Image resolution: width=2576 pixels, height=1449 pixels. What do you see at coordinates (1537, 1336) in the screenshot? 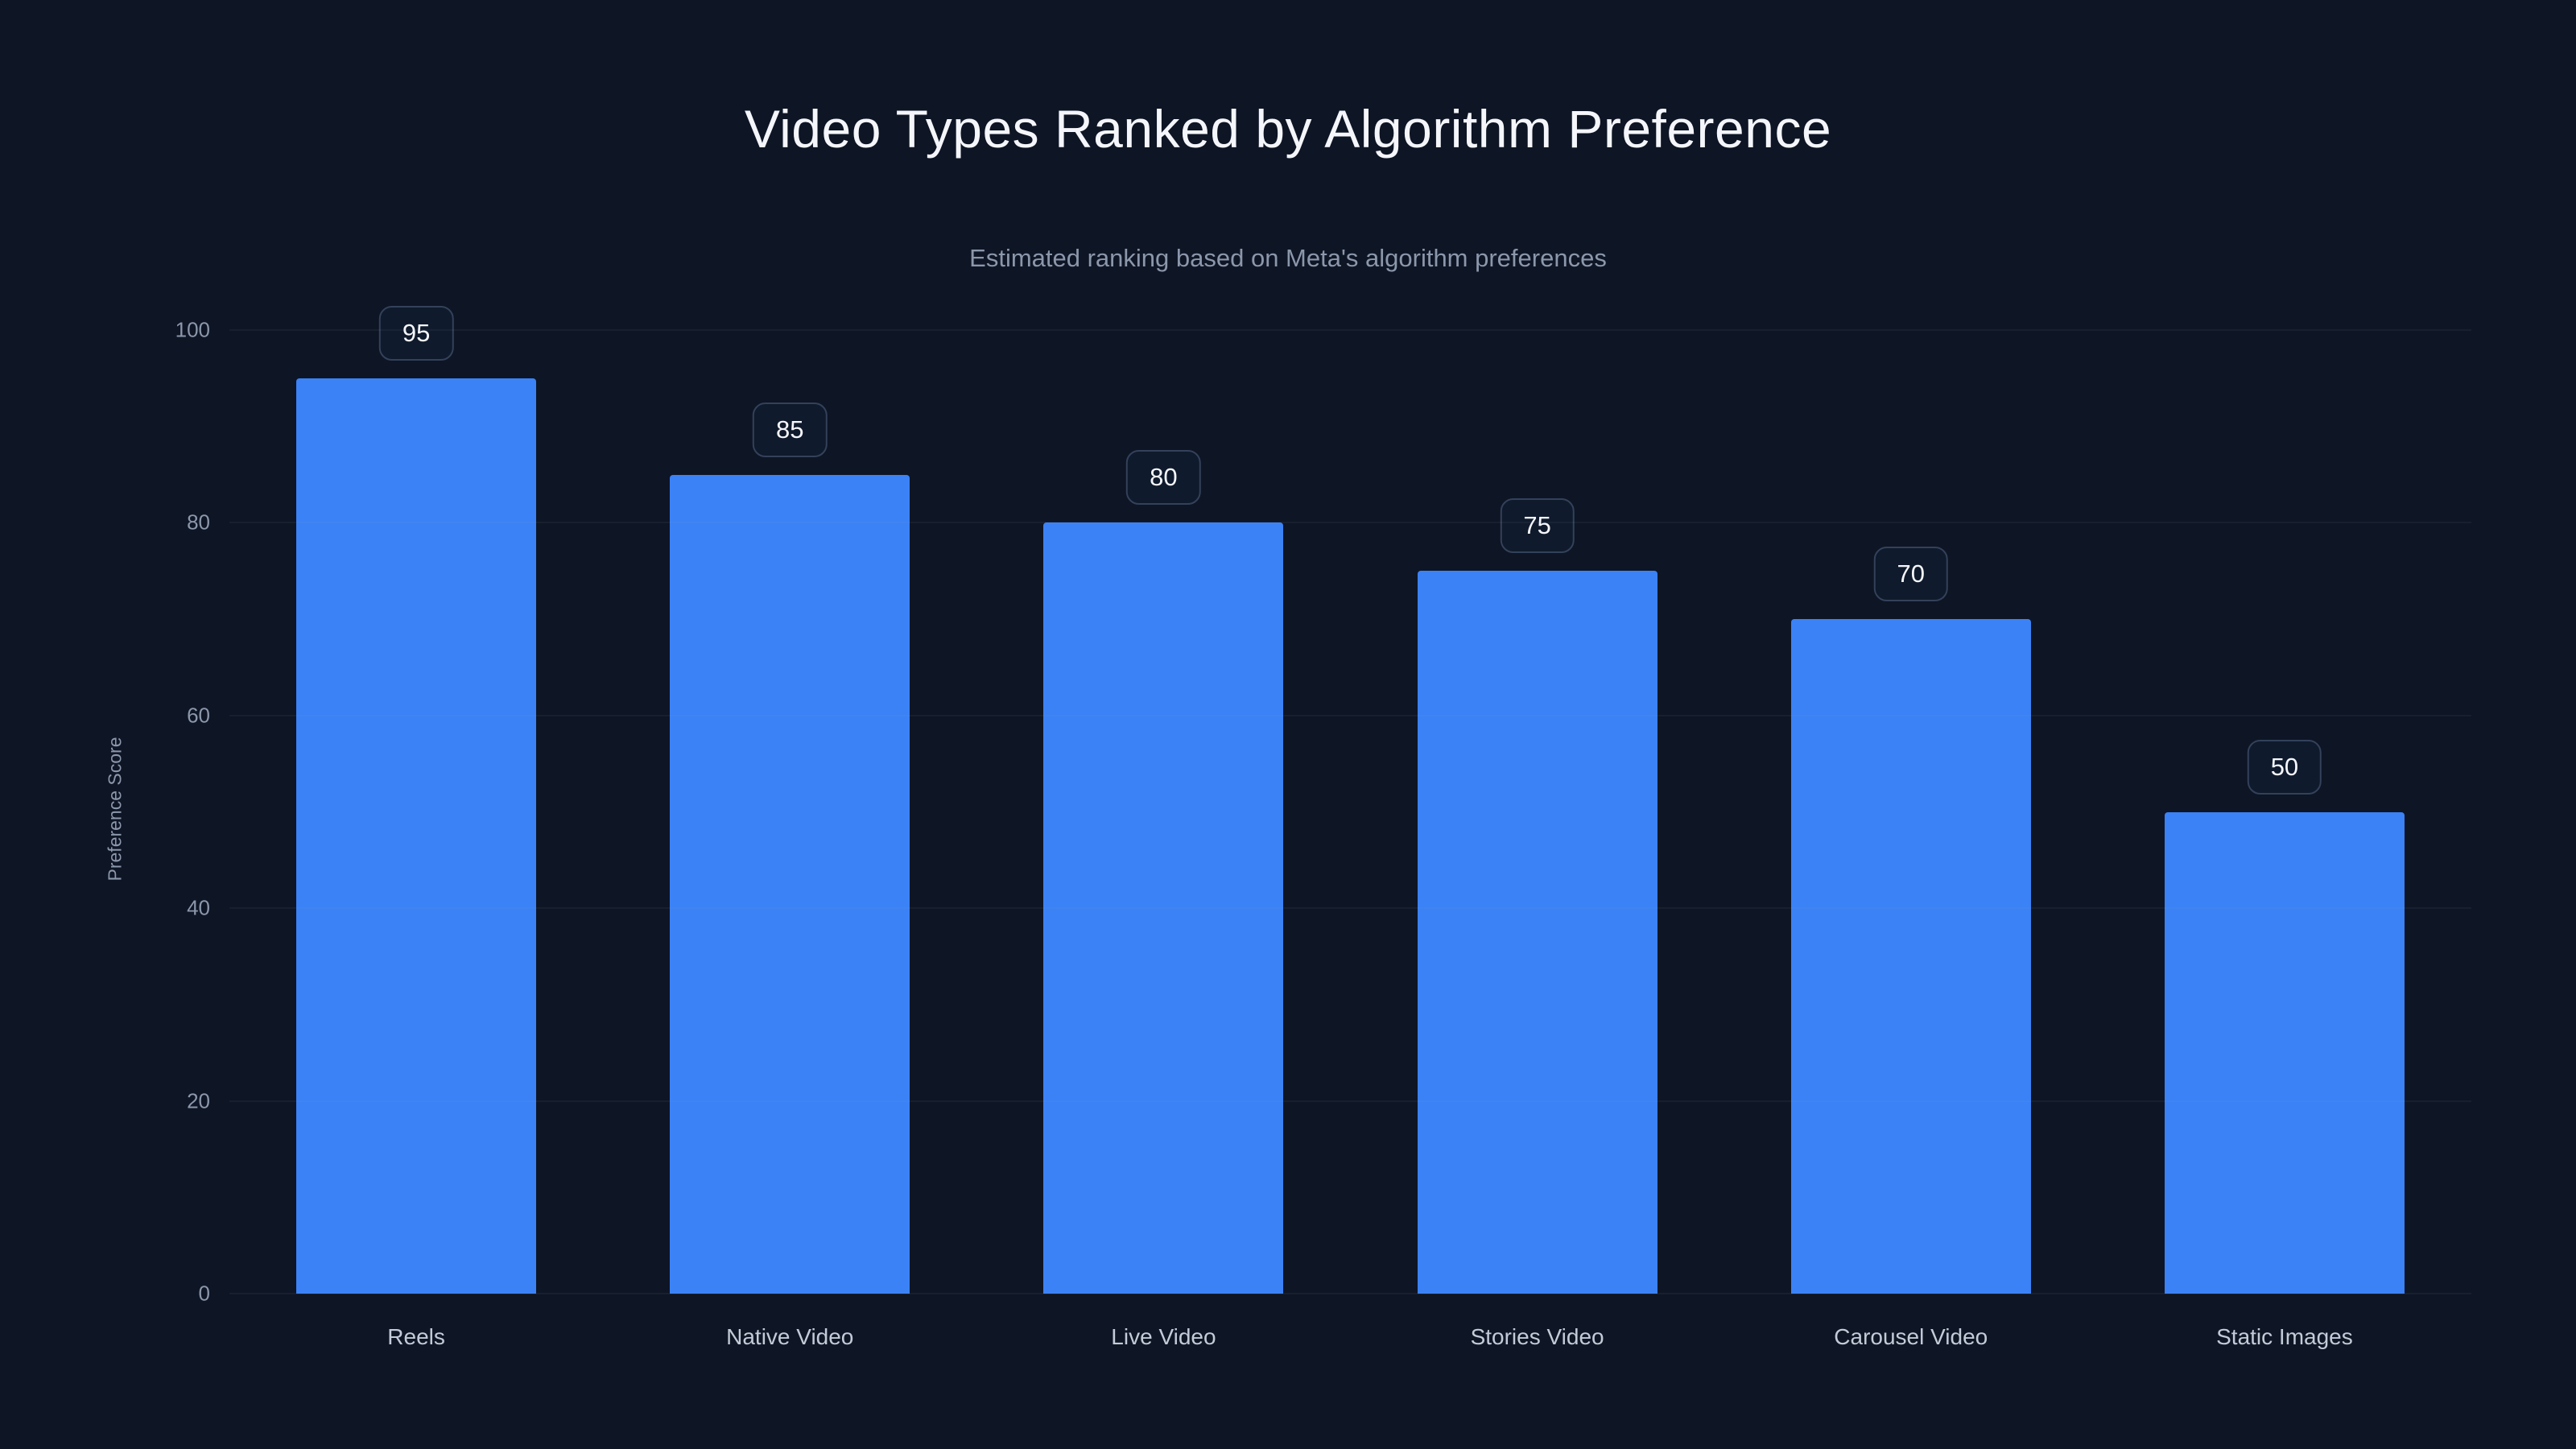
I see `x-tick-label: Stories Video` at bounding box center [1537, 1336].